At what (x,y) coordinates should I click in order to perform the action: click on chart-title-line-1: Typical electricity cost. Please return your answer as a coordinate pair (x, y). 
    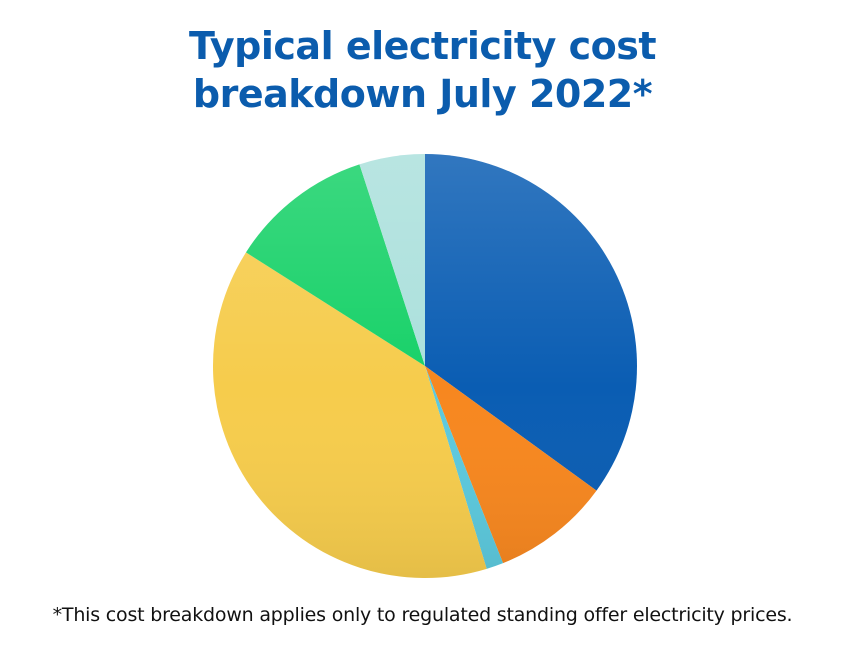
    Looking at the image, I should click on (423, 46).